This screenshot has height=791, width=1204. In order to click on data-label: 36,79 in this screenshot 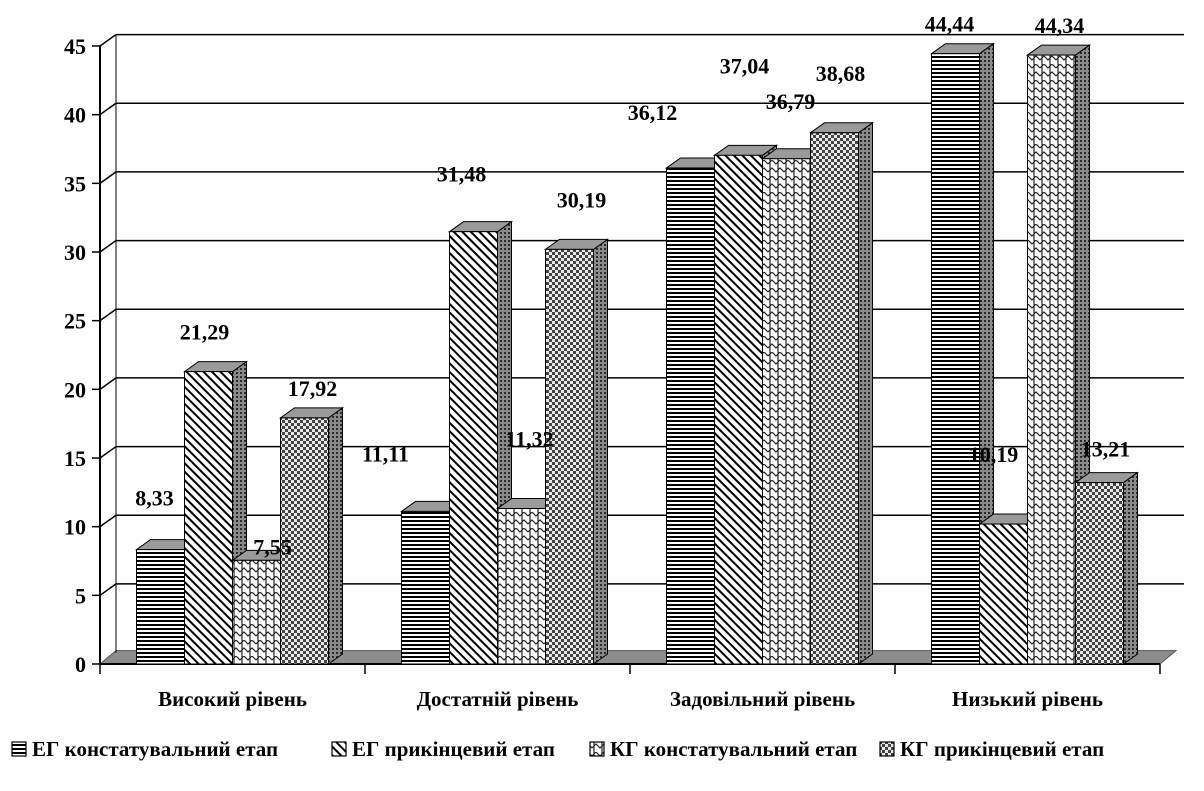, I will do `click(791, 101)`.